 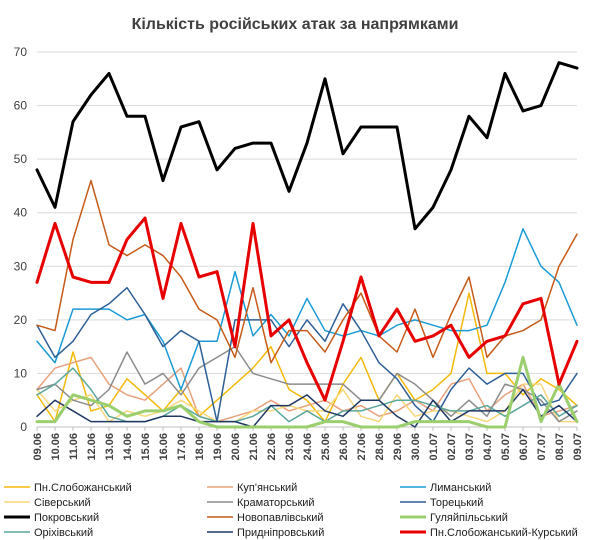 What do you see at coordinates (21, 52) in the screenshot?
I see `y-tick-label: 70` at bounding box center [21, 52].